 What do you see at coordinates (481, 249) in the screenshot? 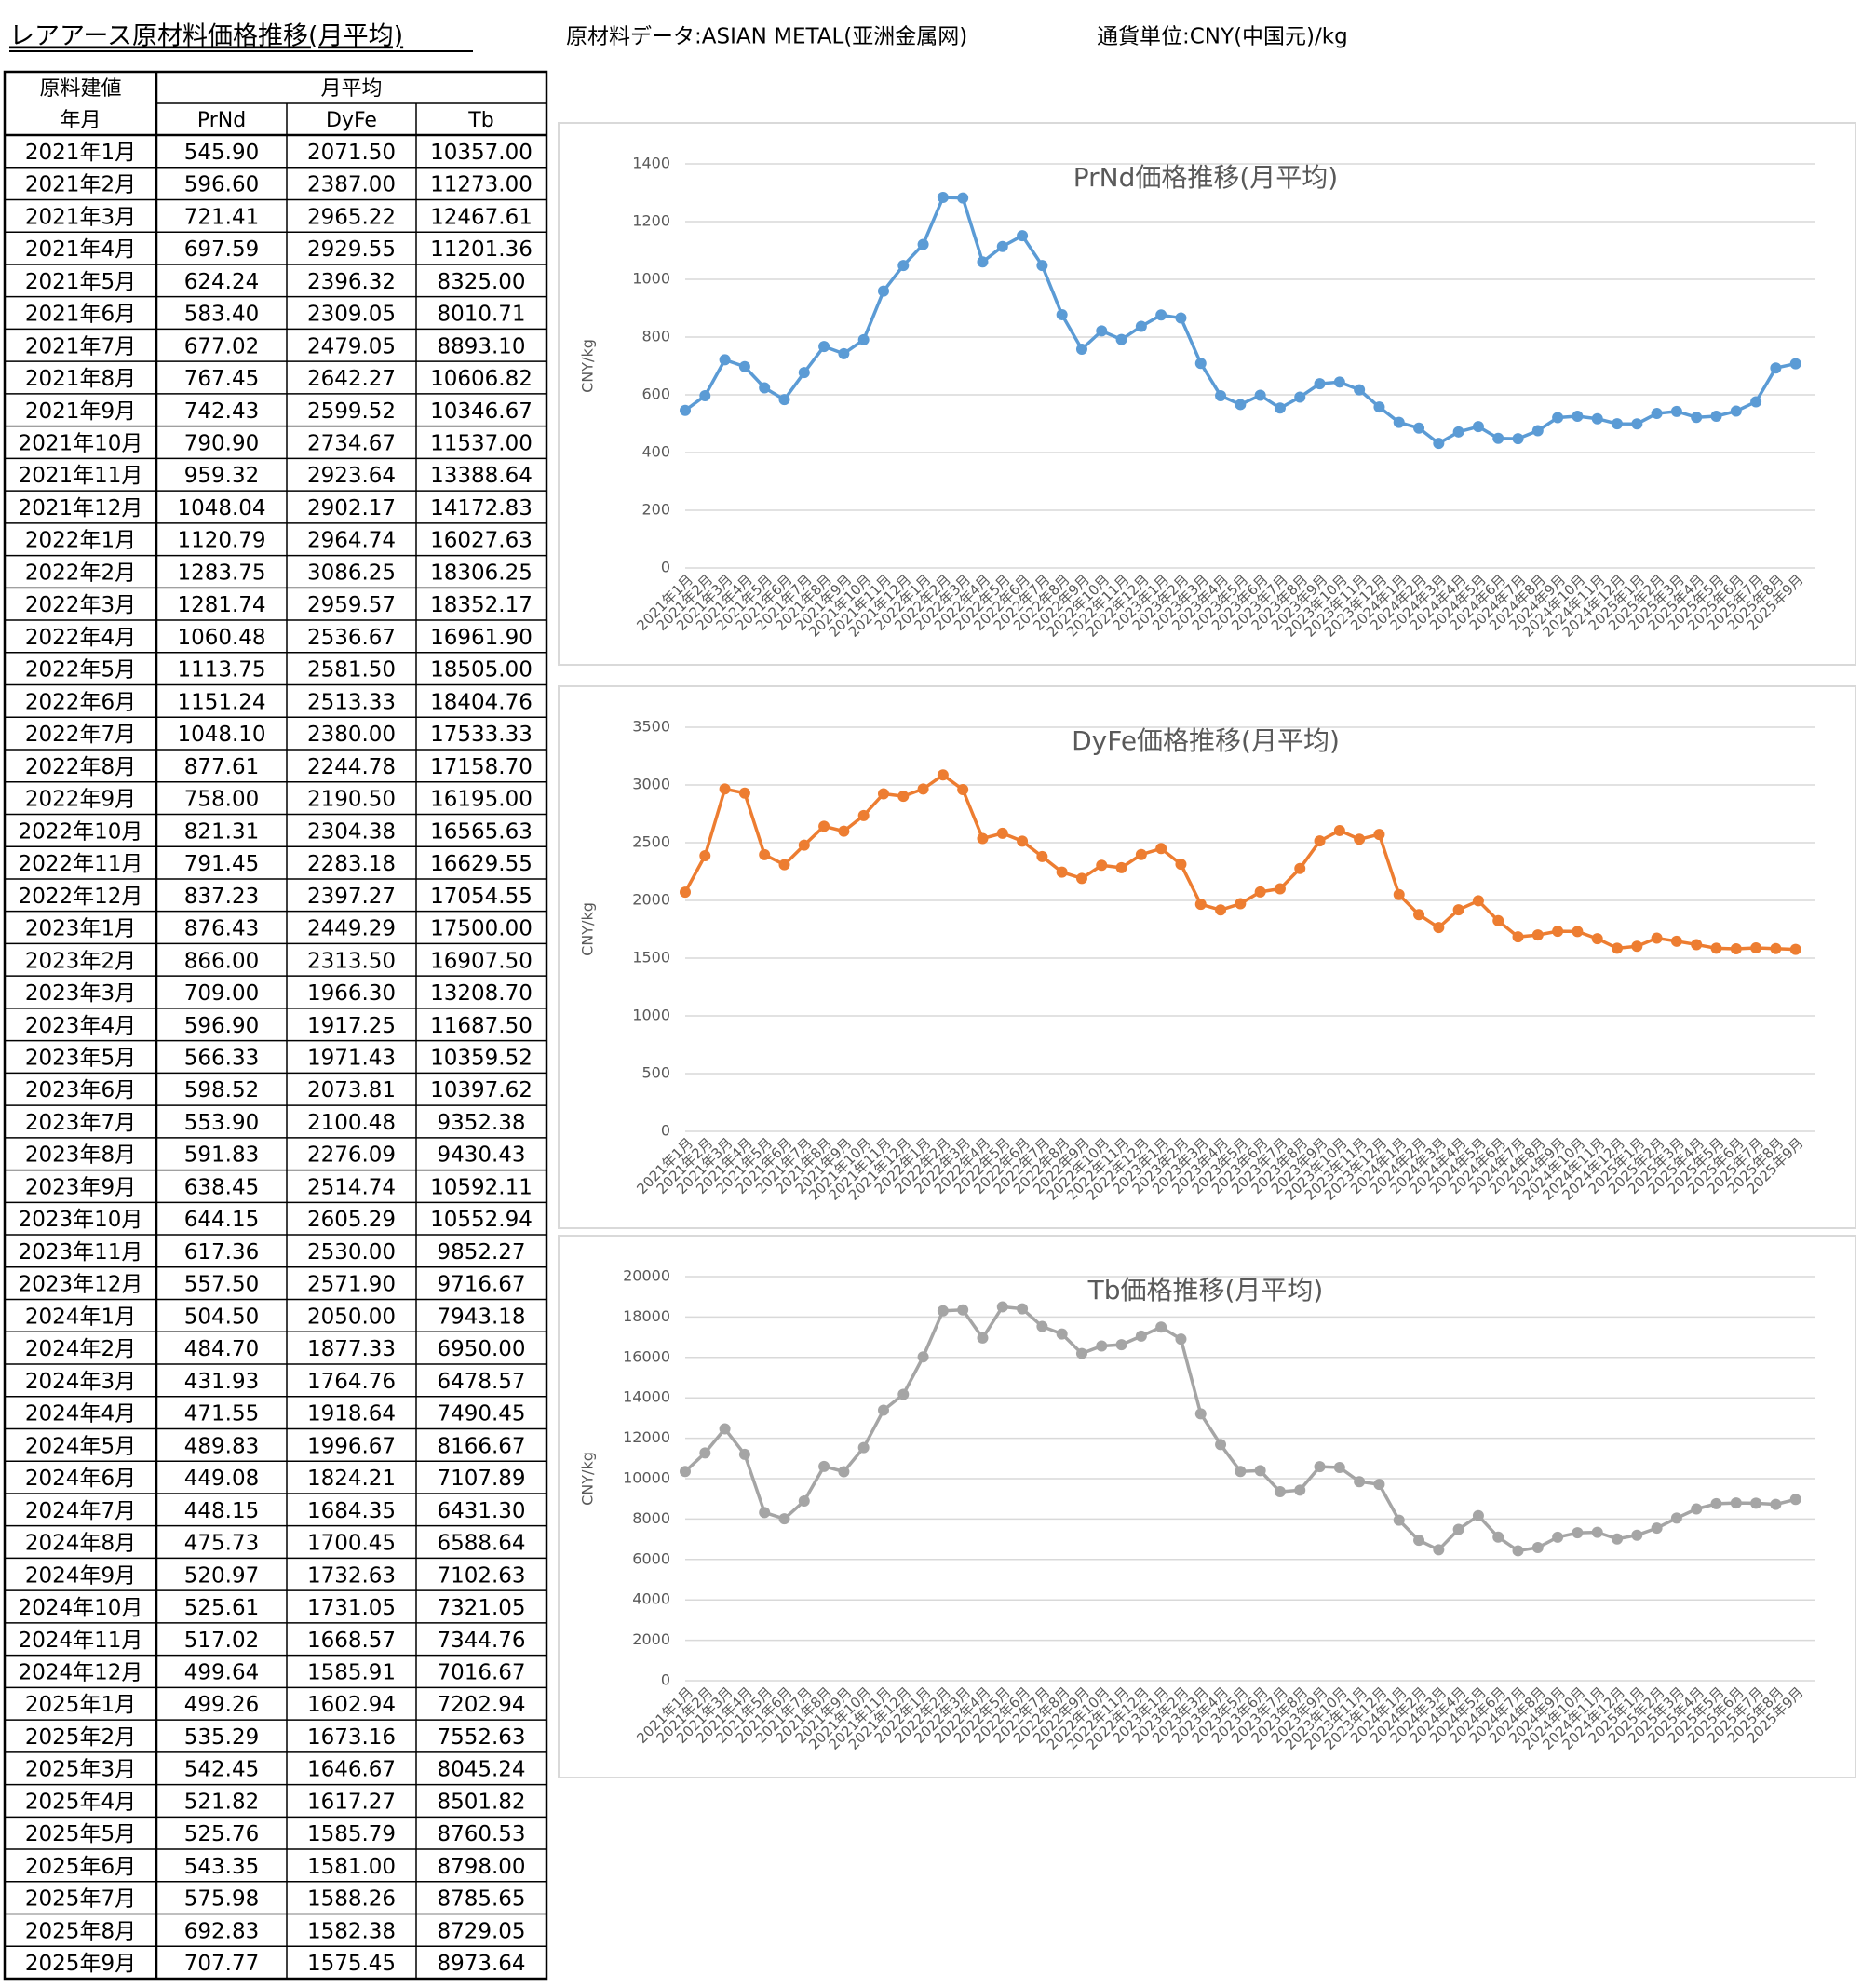
I see `table-cell: 11201.36` at bounding box center [481, 249].